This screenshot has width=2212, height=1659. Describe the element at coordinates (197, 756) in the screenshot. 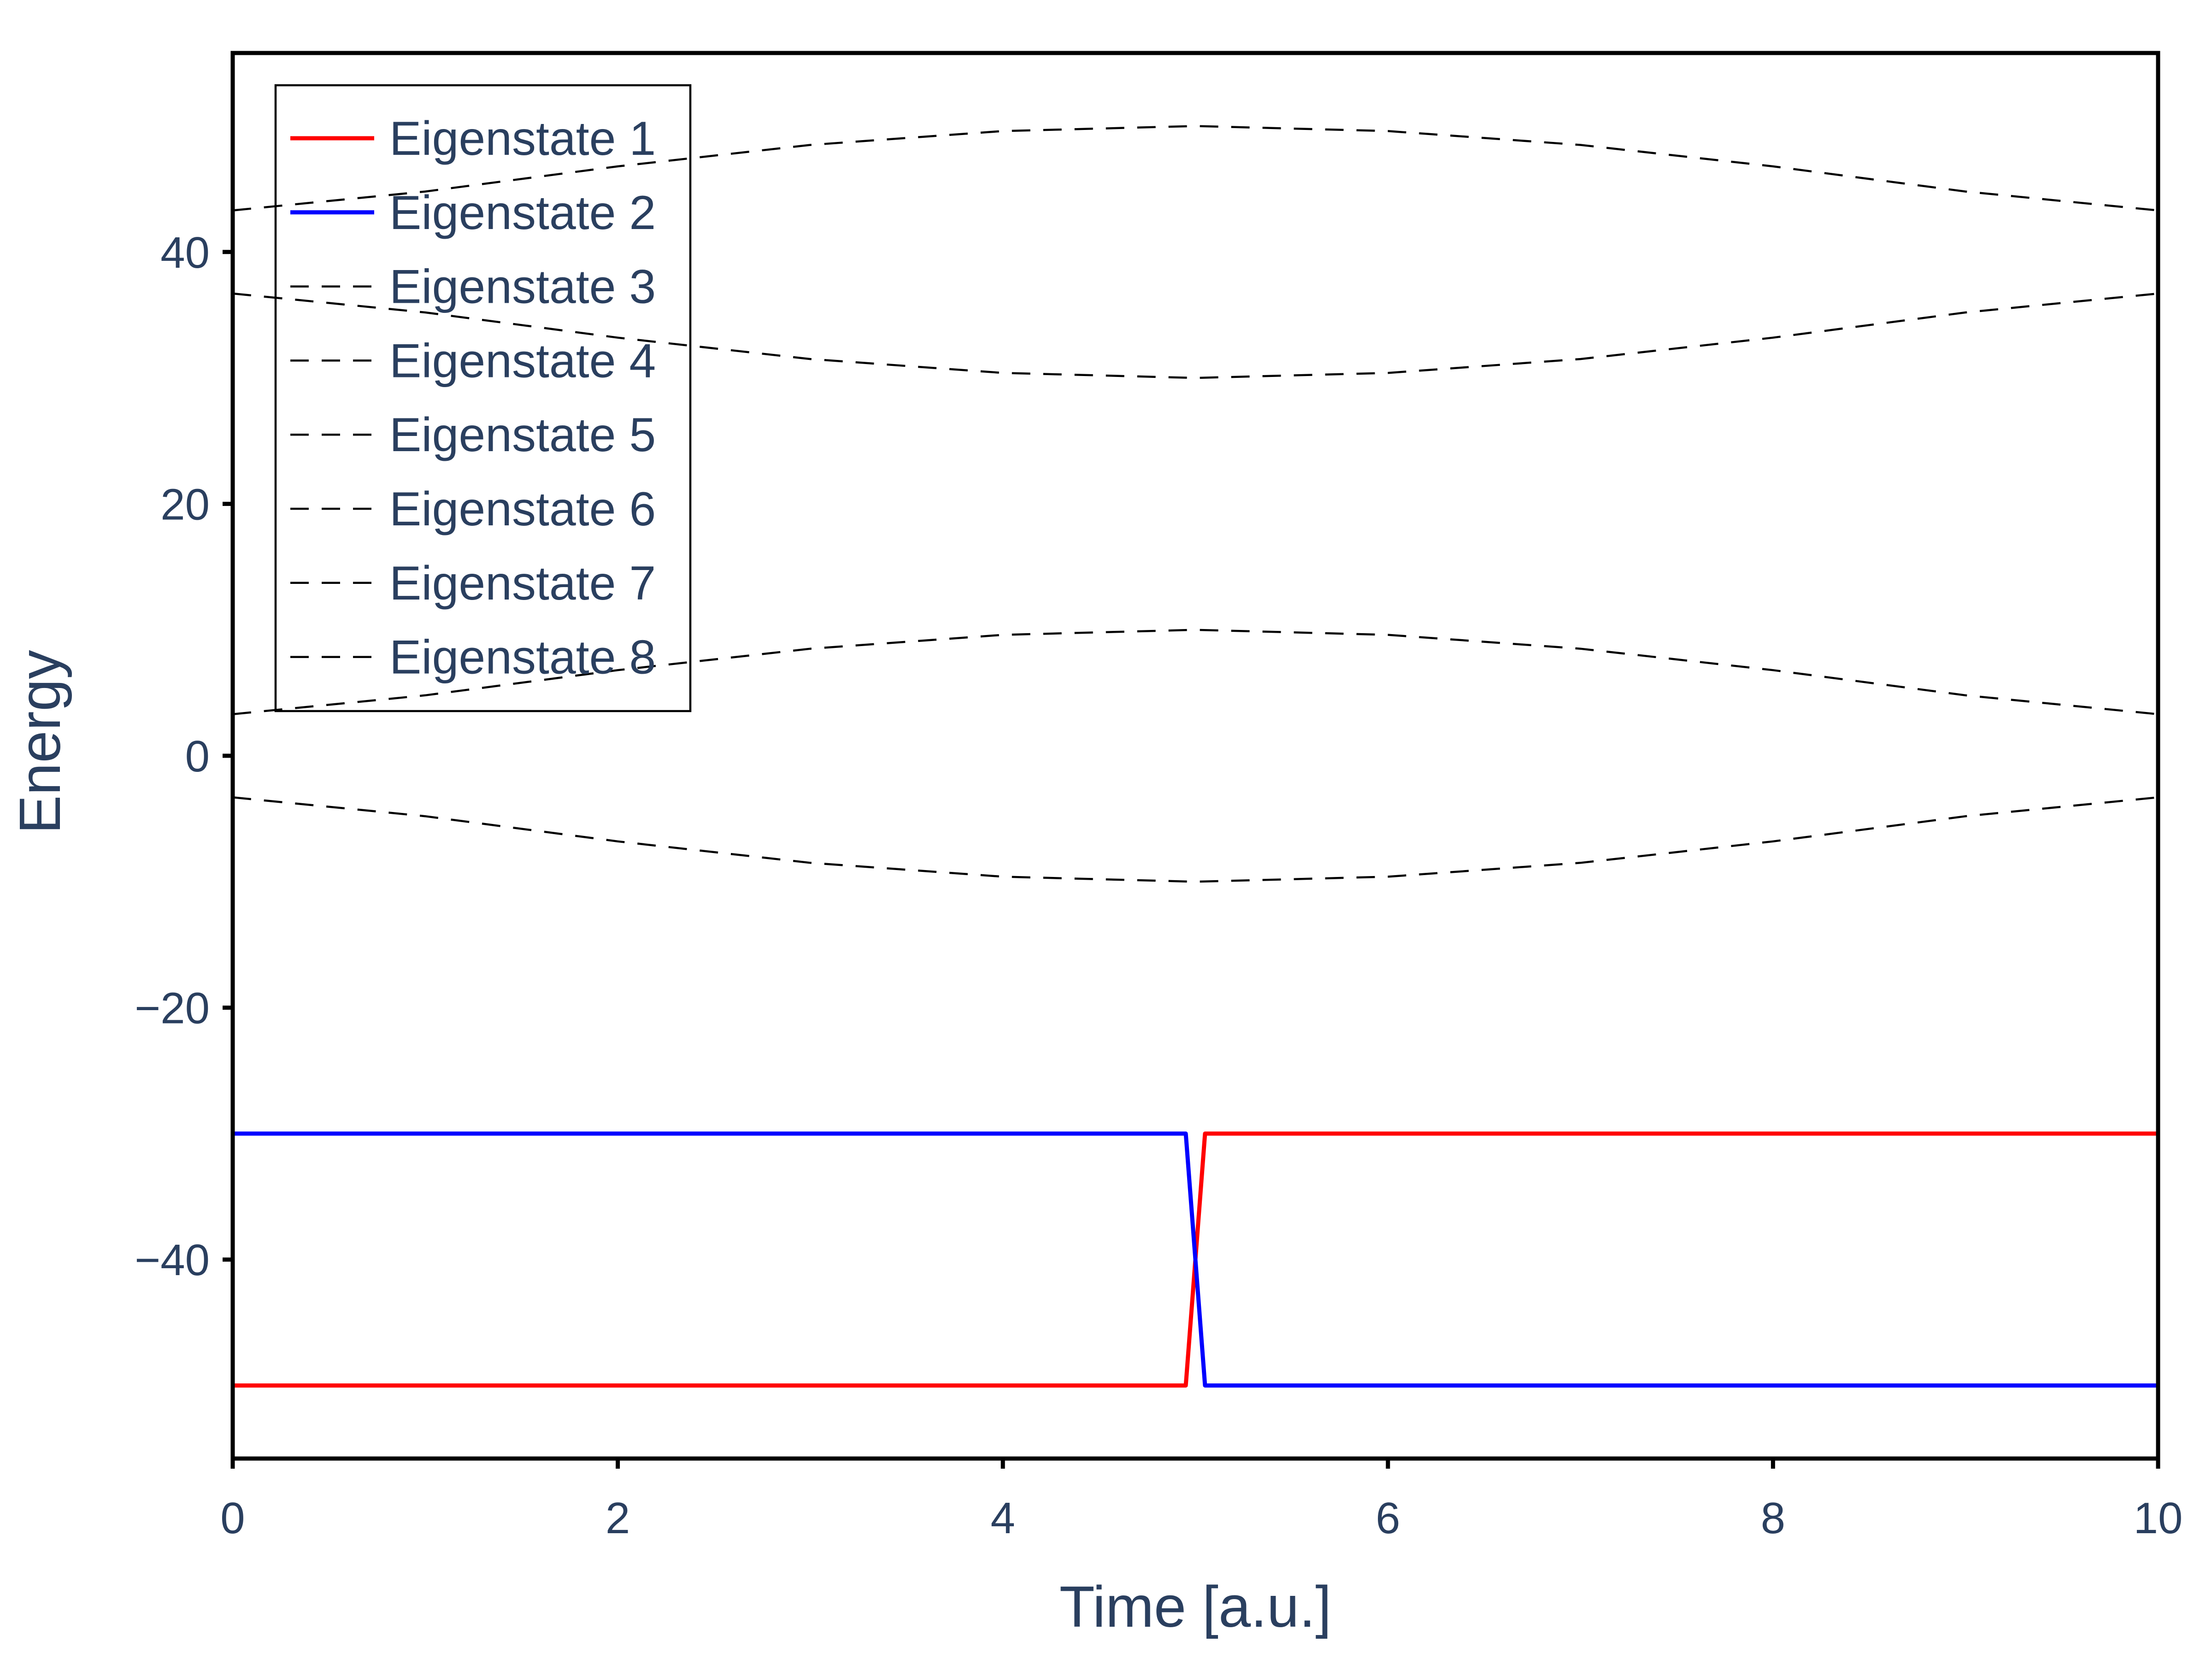

I see `y-tick-label: 0` at that location.